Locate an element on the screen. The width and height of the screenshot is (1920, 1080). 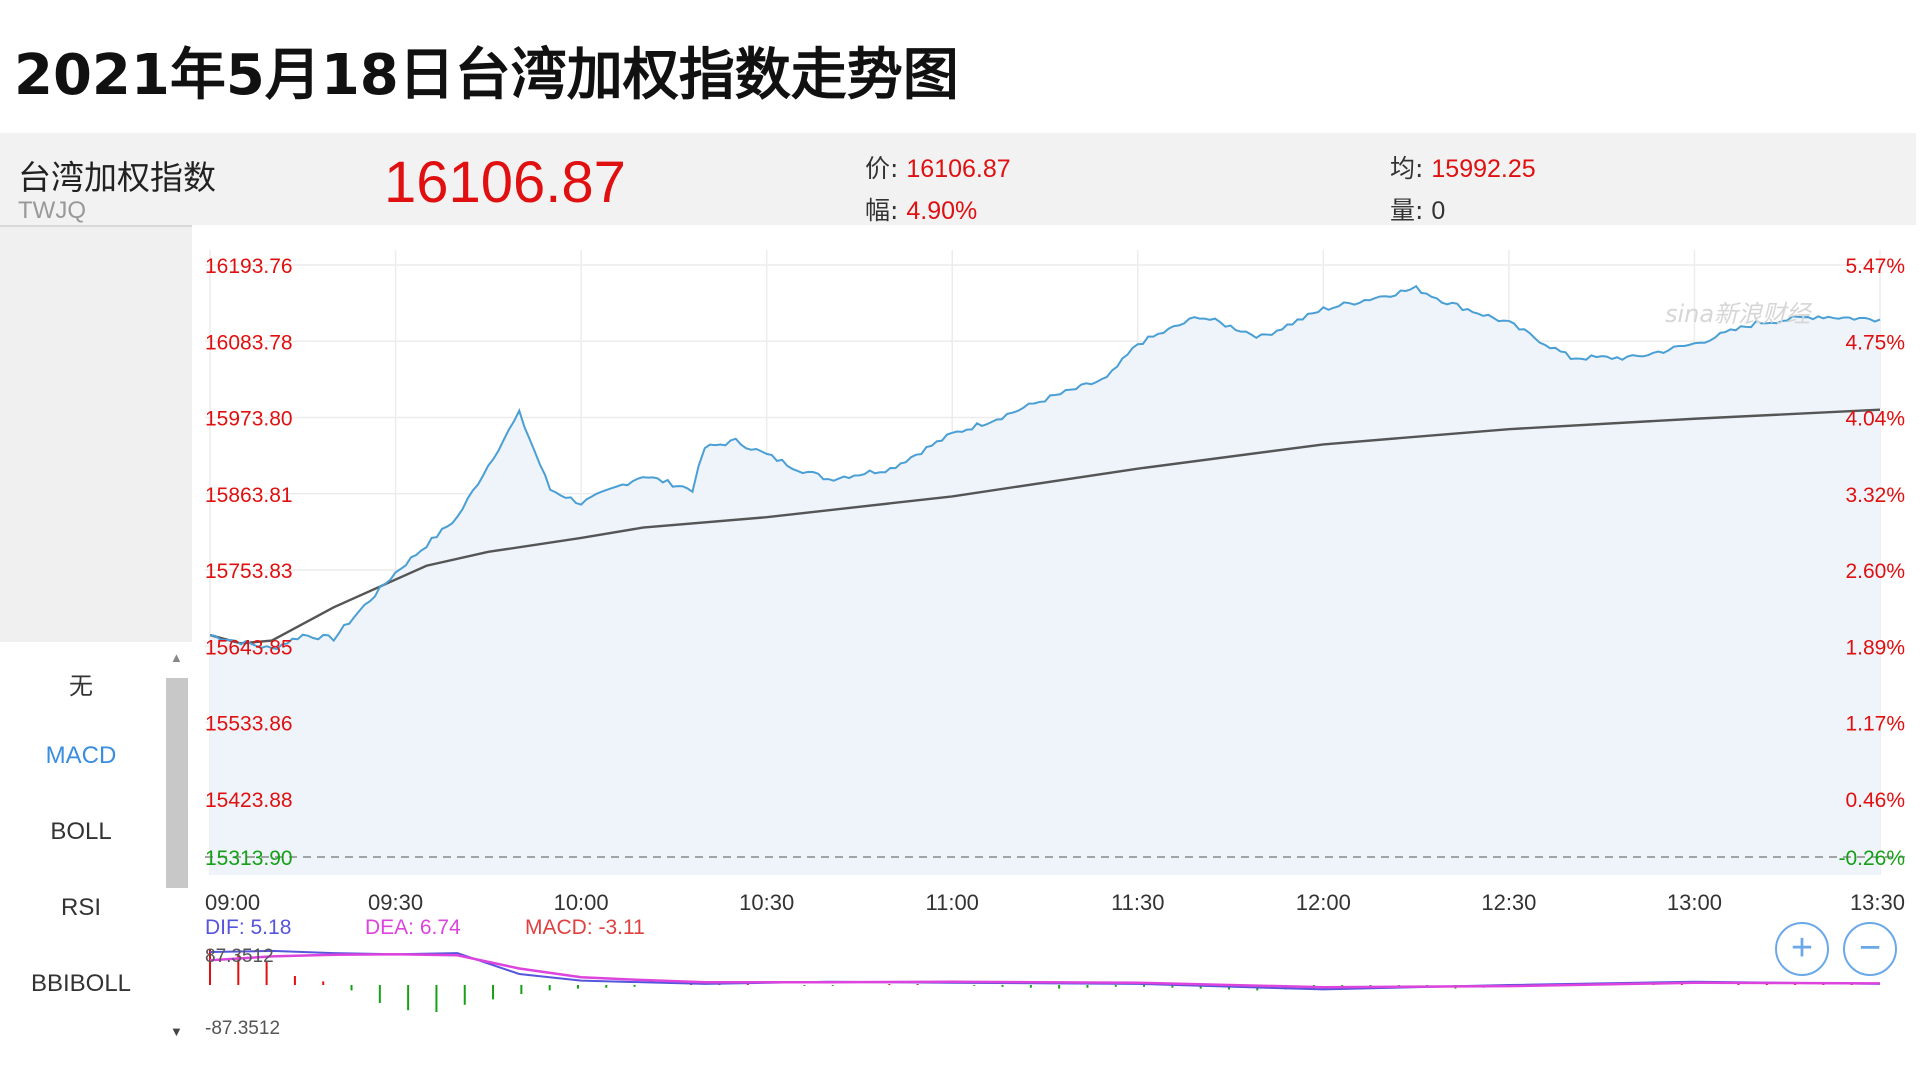
y-tick-label-left: 16193.76 is located at coordinates (249, 266).